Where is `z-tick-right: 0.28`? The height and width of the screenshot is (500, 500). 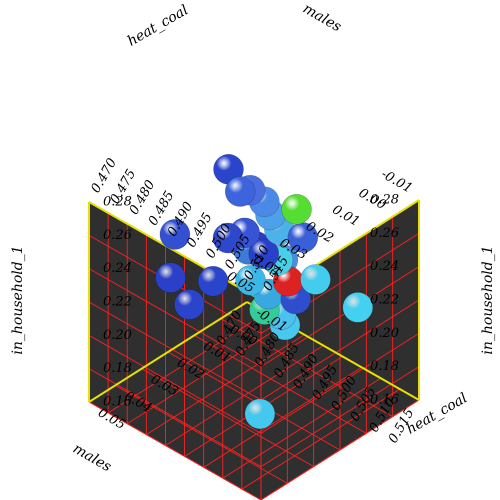
z-tick-right: 0.28 is located at coordinates (117, 202).